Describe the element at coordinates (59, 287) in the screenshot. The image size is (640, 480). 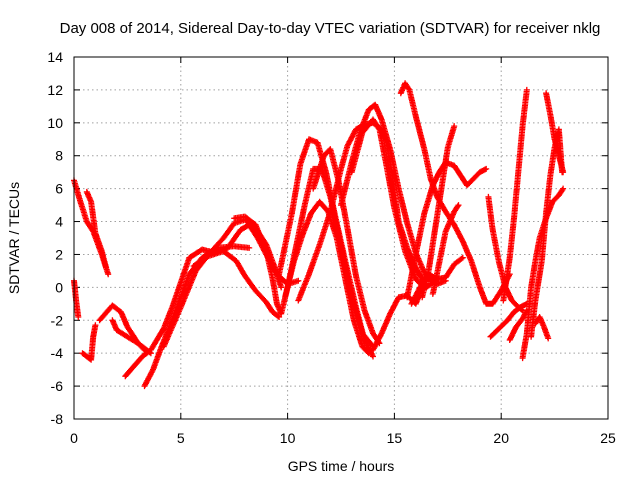
I see `y-tick-label: 0` at that location.